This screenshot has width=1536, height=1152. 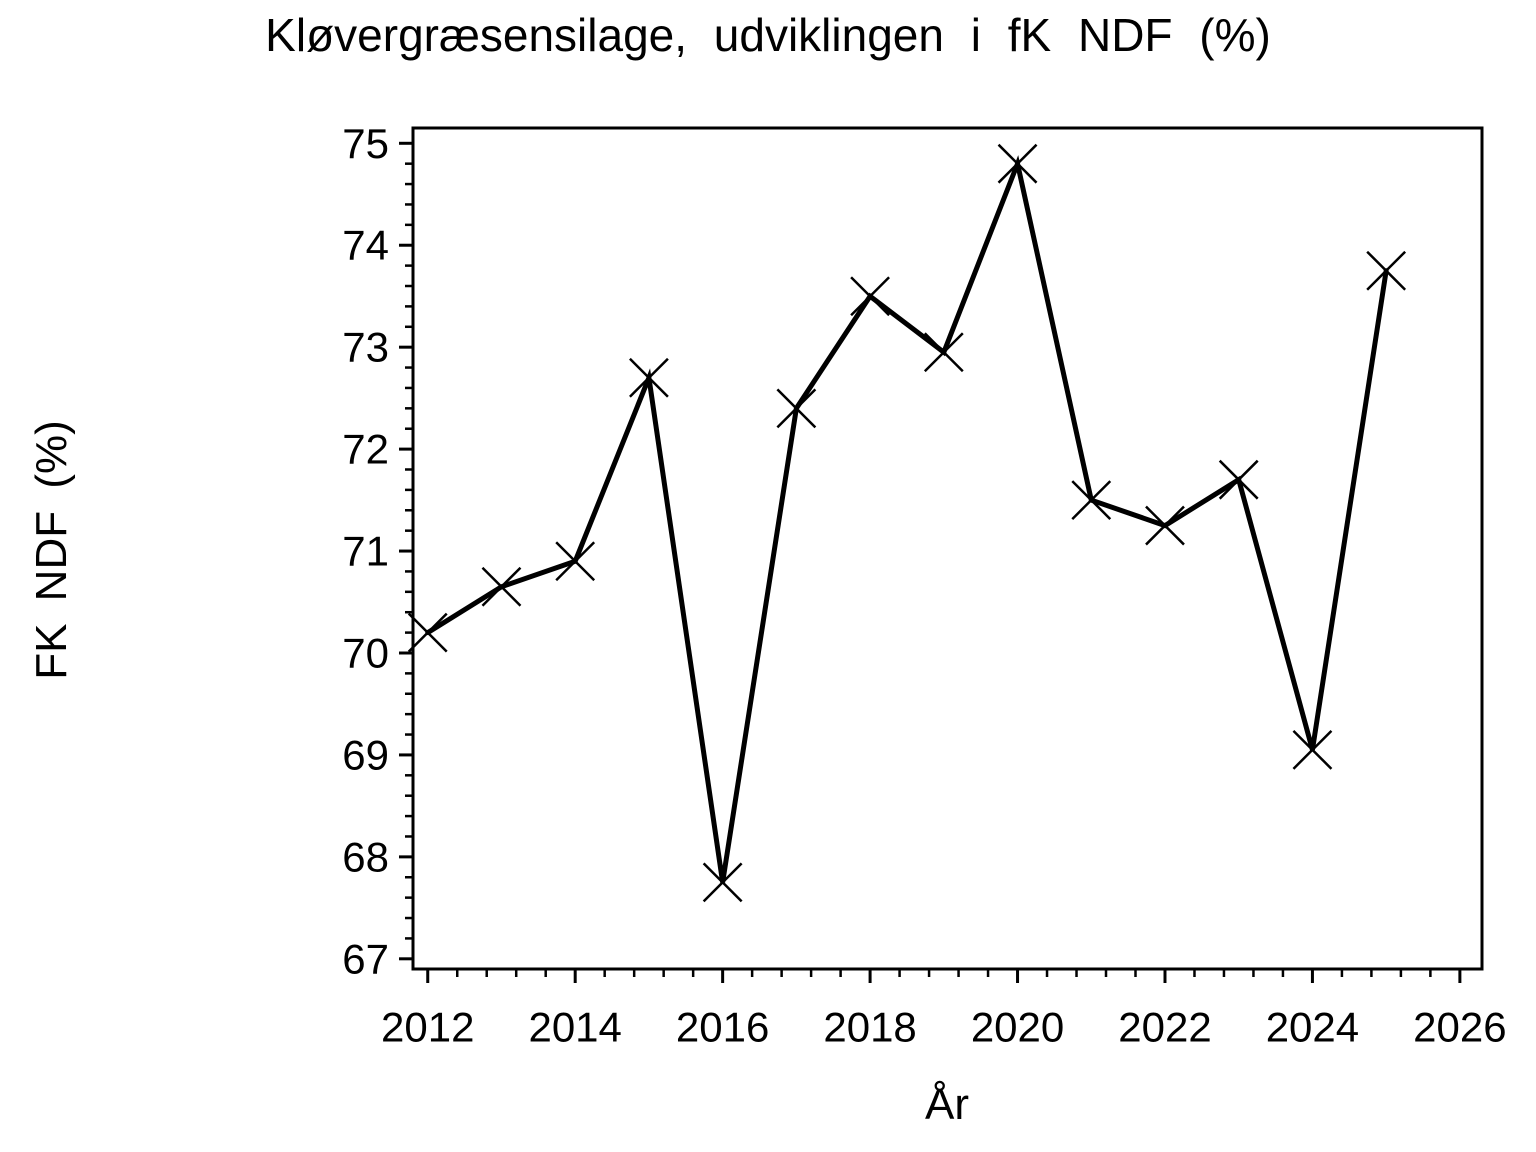 I want to click on y-tick-label: 67, so click(x=365, y=958).